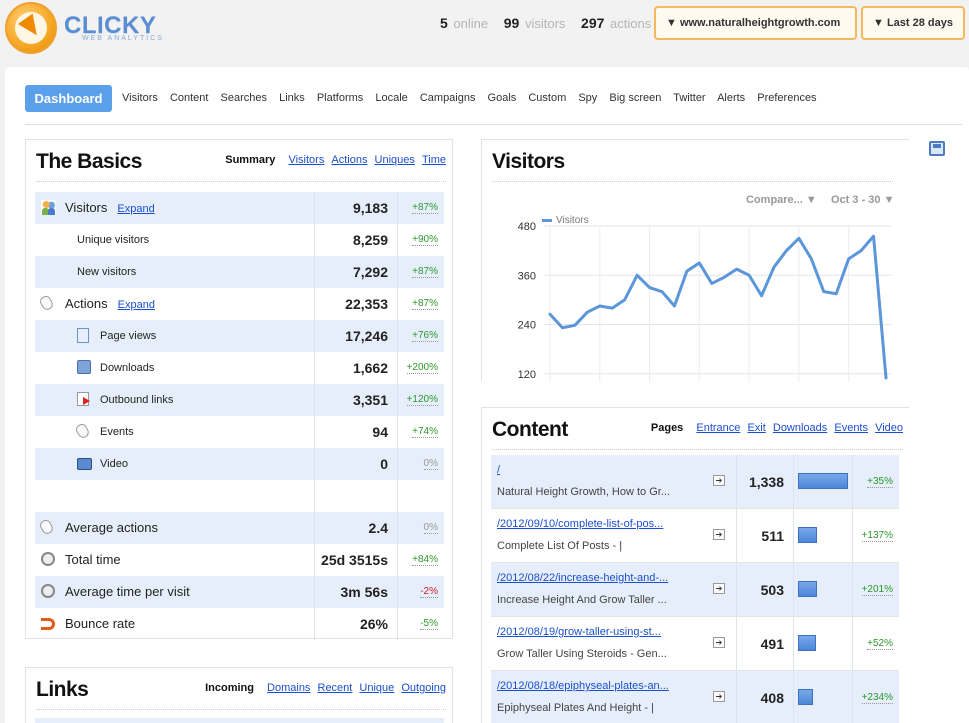 The height and width of the screenshot is (723, 969). I want to click on nav-locale: Locale, so click(391, 98).